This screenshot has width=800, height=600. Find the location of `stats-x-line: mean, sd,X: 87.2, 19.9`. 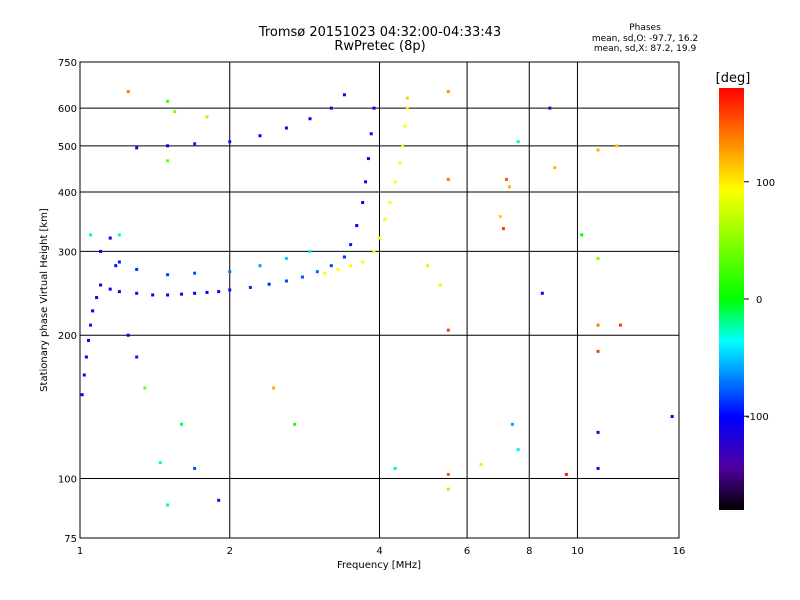

stats-x-line: mean, sd,X: 87.2, 19.9 is located at coordinates (645, 49).